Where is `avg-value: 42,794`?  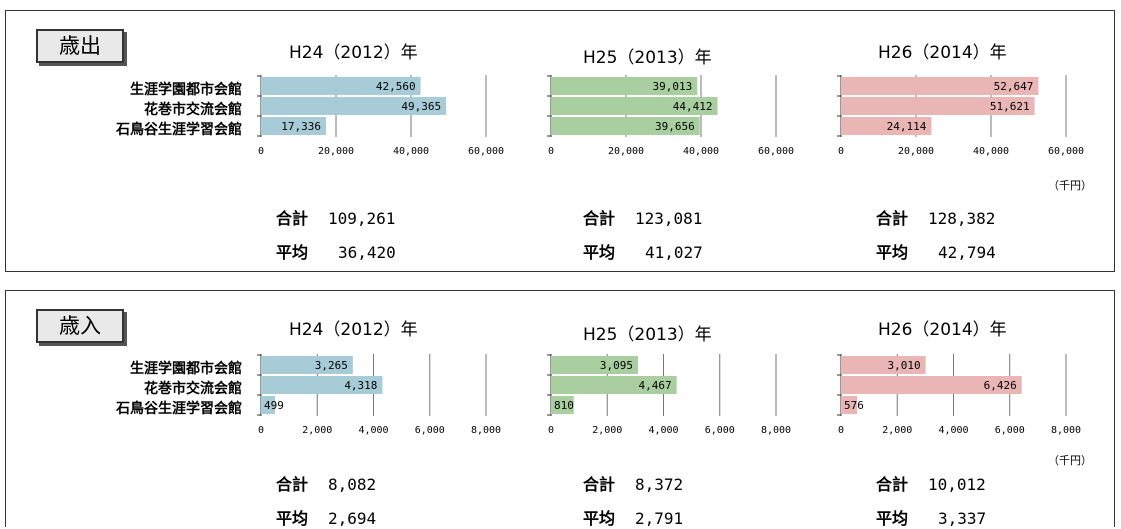
avg-value: 42,794 is located at coordinates (967, 252).